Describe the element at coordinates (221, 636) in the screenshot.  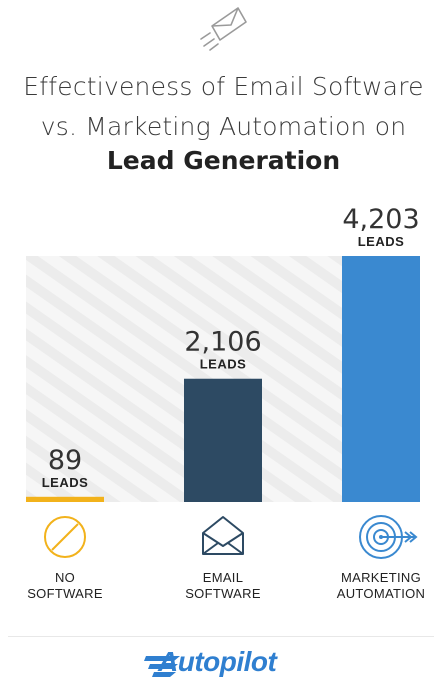
I see `footer-divider` at that location.